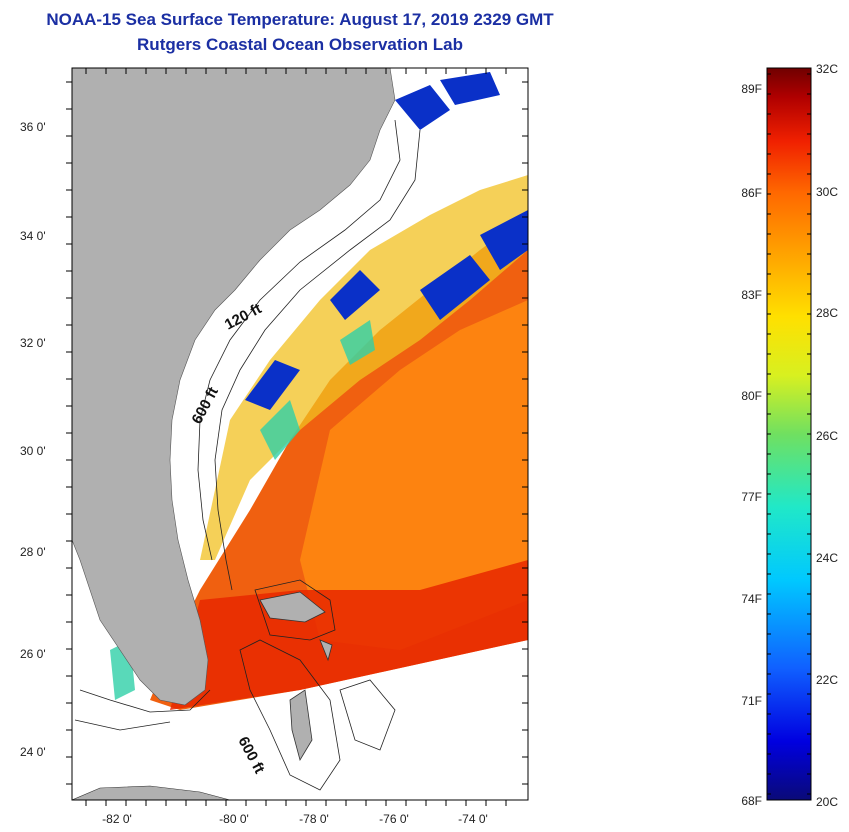 Image resolution: width=849 pixels, height=832 pixels. I want to click on lat-tick-label: 28 0', so click(33, 552).